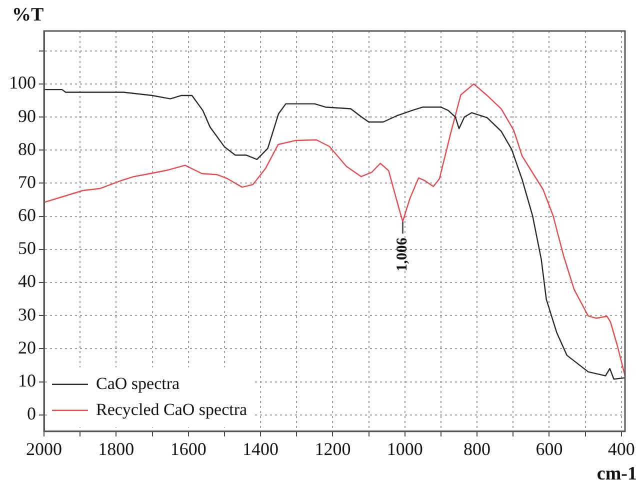 Image resolution: width=641 pixels, height=486 pixels. What do you see at coordinates (188, 448) in the screenshot?
I see `x-tick-label: 1600` at bounding box center [188, 448].